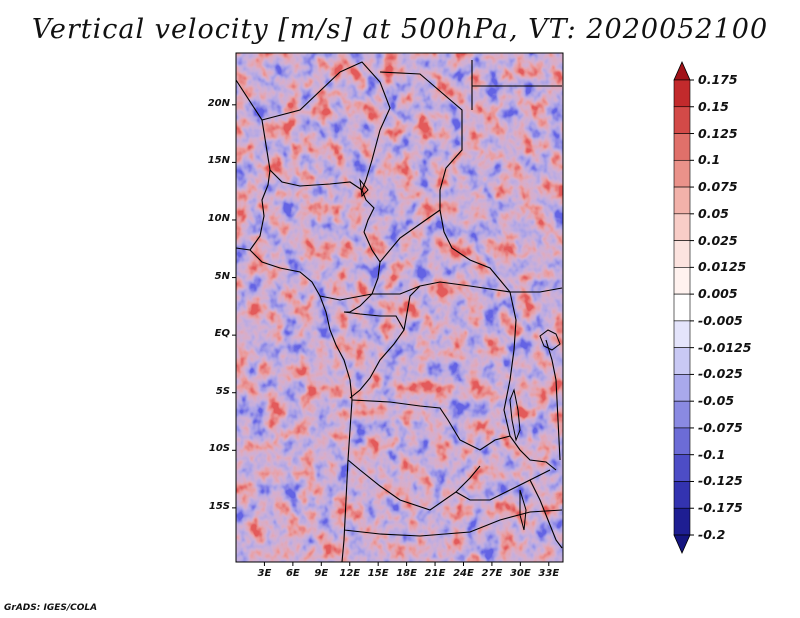  I want to click on lat-tick-label: EQ, so click(222, 334).